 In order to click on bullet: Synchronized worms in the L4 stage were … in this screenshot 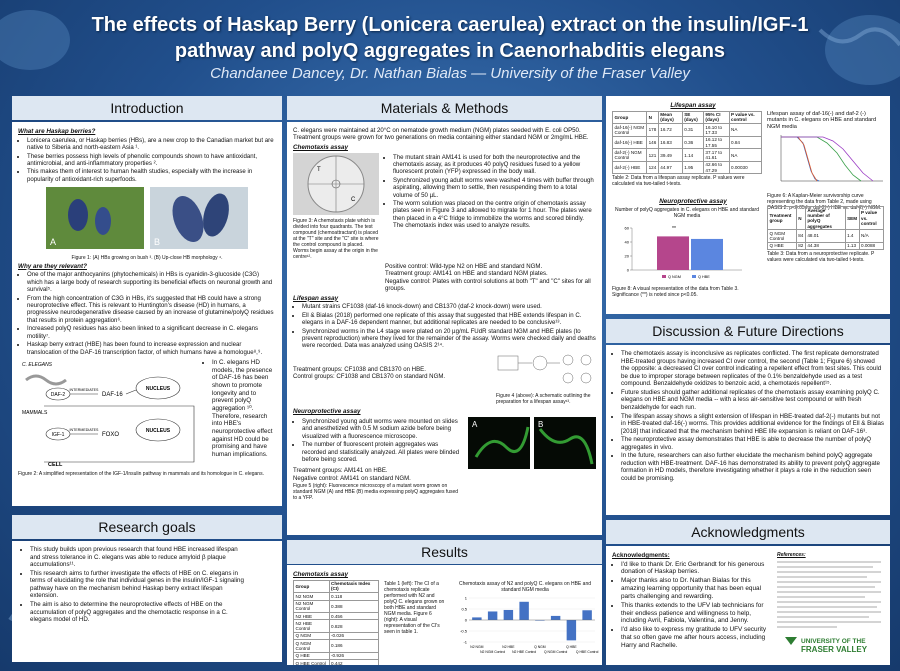, I will do `click(449, 339)`.